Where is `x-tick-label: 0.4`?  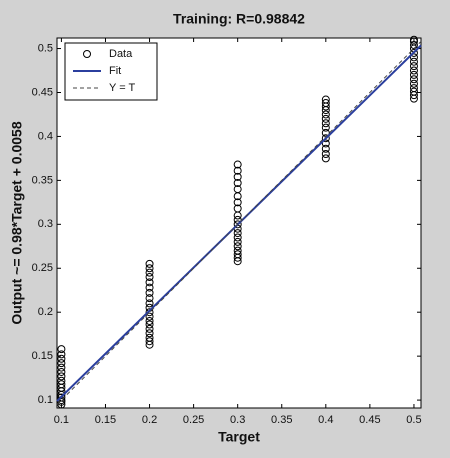
x-tick-label: 0.4 is located at coordinates (325, 420).